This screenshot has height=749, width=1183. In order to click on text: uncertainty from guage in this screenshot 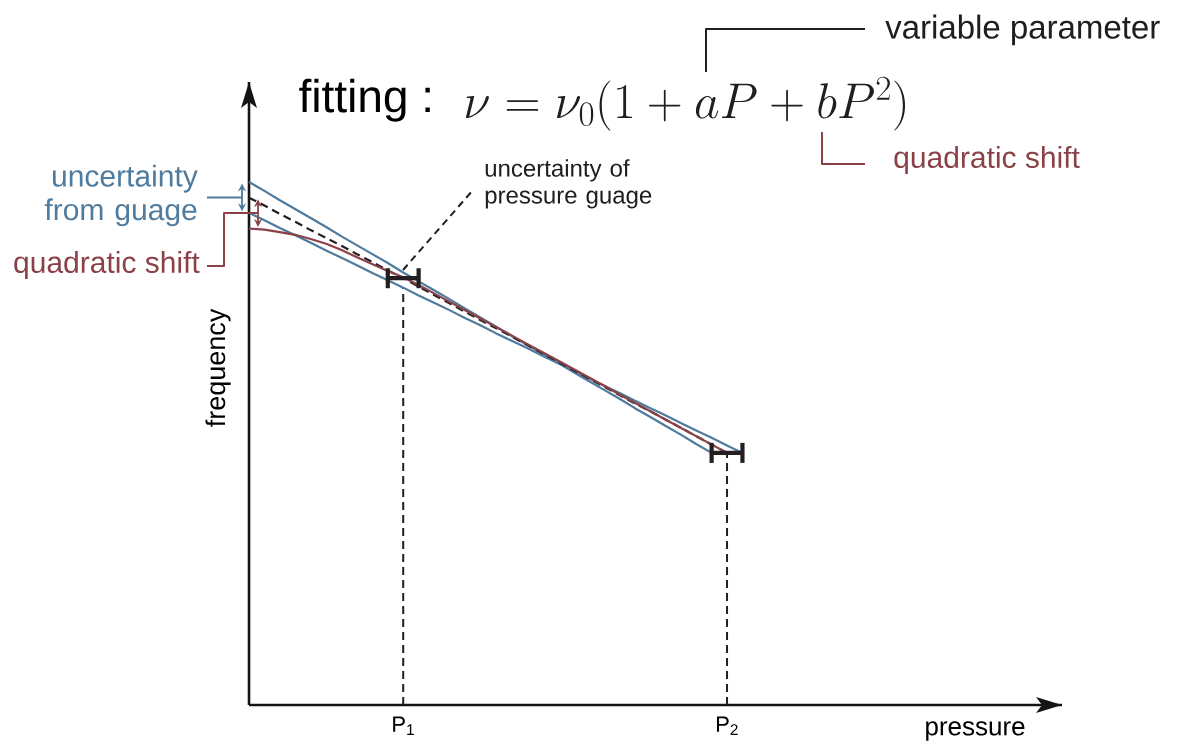, I will do `click(121, 195)`.